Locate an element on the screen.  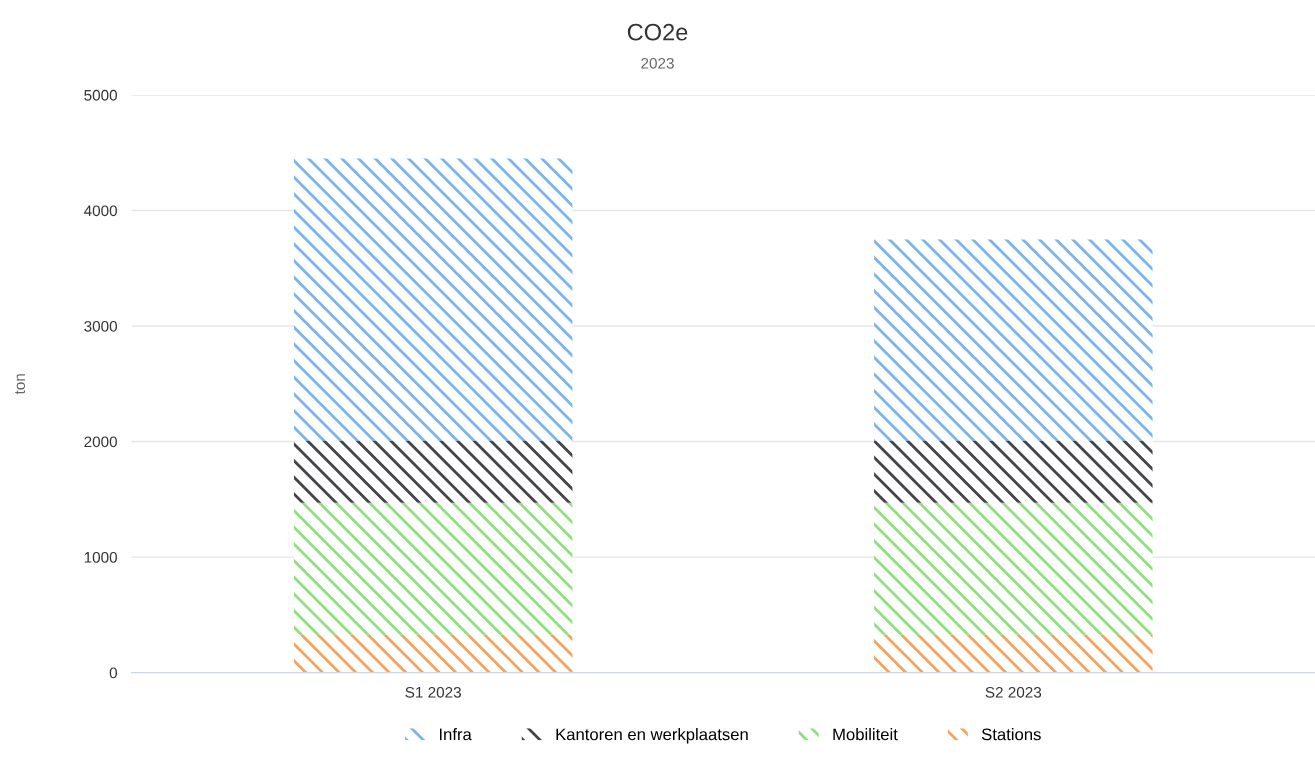
y-tick-label: 0 is located at coordinates (113, 673).